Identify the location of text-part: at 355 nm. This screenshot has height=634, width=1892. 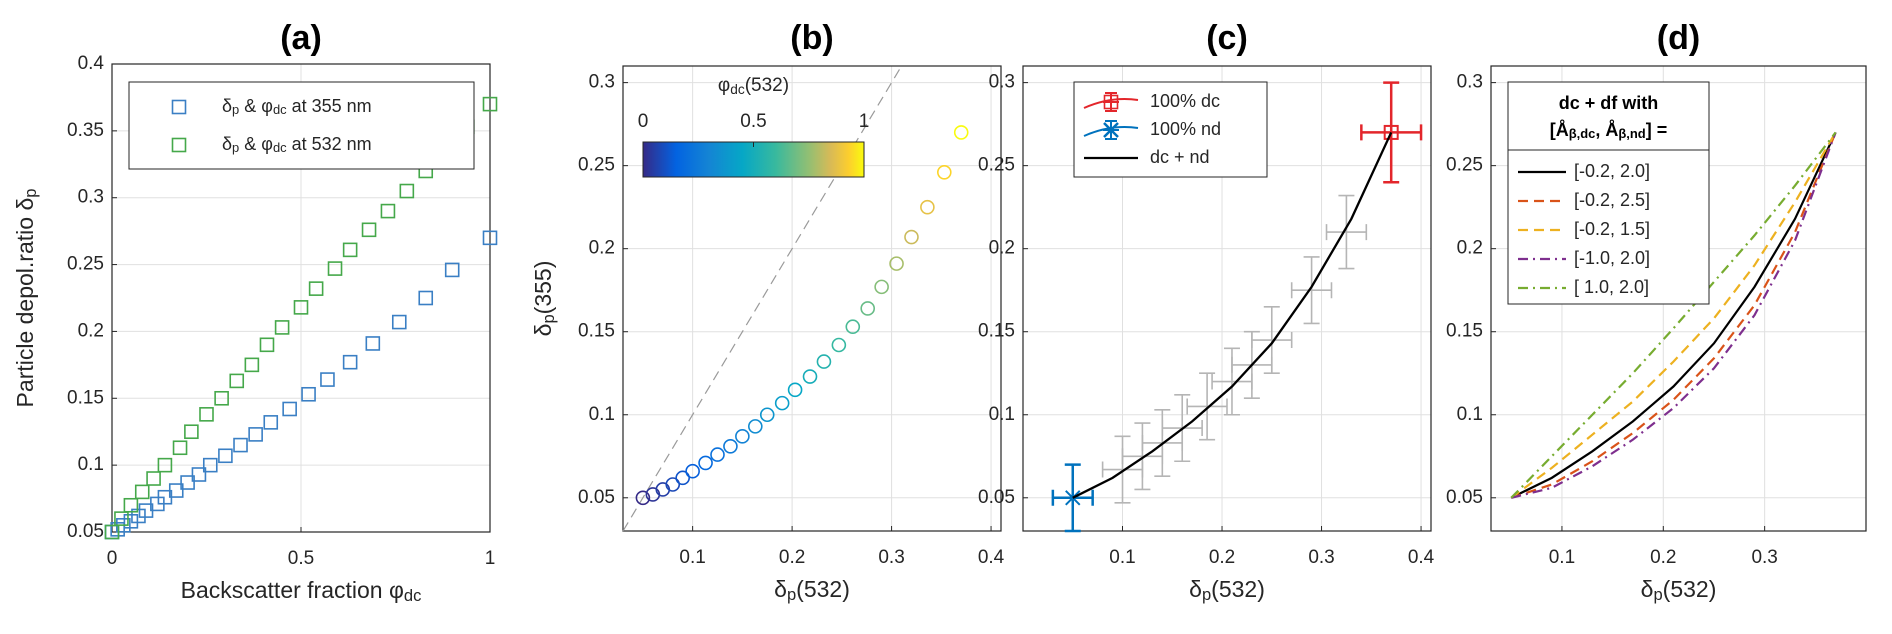
(329, 106).